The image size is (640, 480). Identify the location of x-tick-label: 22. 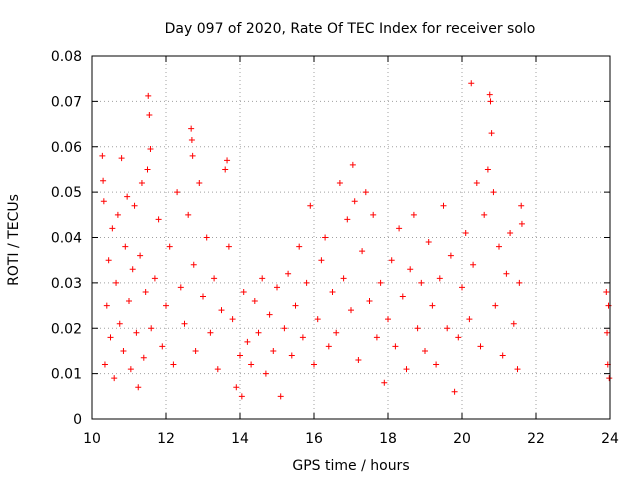
(536, 439).